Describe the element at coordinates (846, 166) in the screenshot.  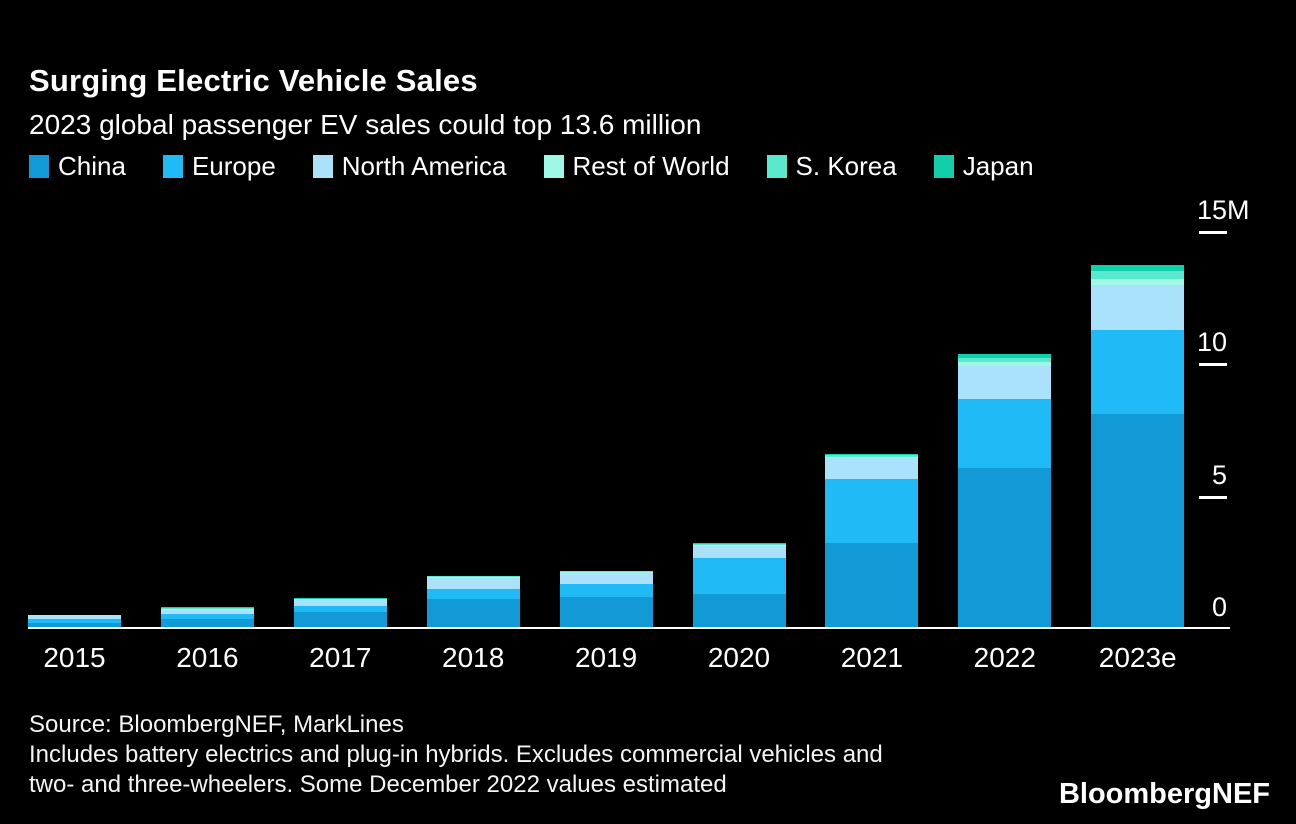
I see `legend-label: S. Korea` at that location.